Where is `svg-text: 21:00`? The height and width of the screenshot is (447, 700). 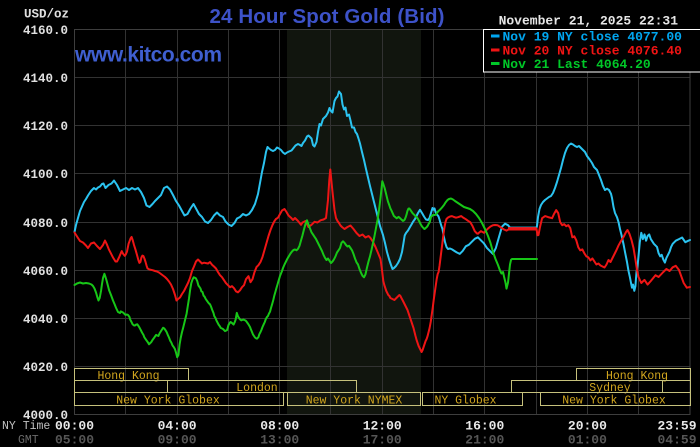 svg-text: 21:00 is located at coordinates (484, 440).